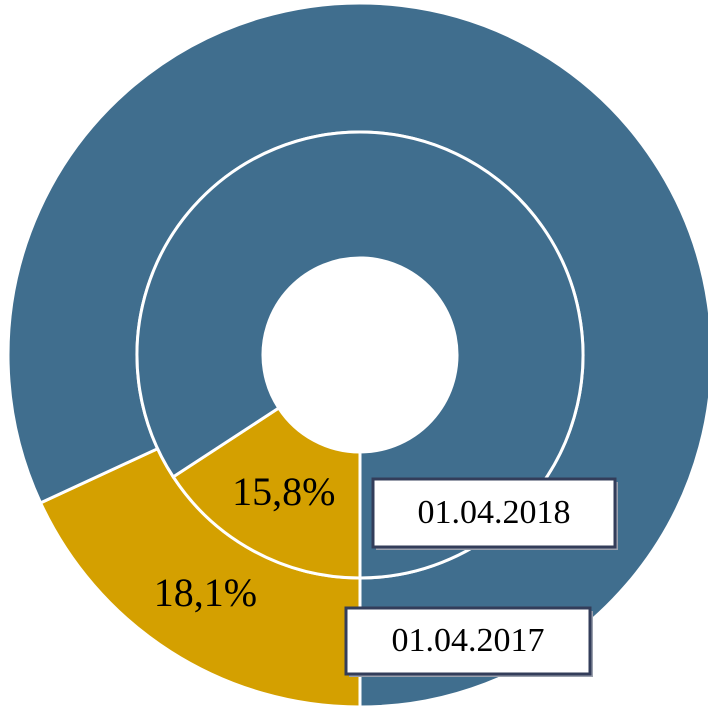 This screenshot has width=708, height=708. I want to click on donut-slice, so click(266, 492).